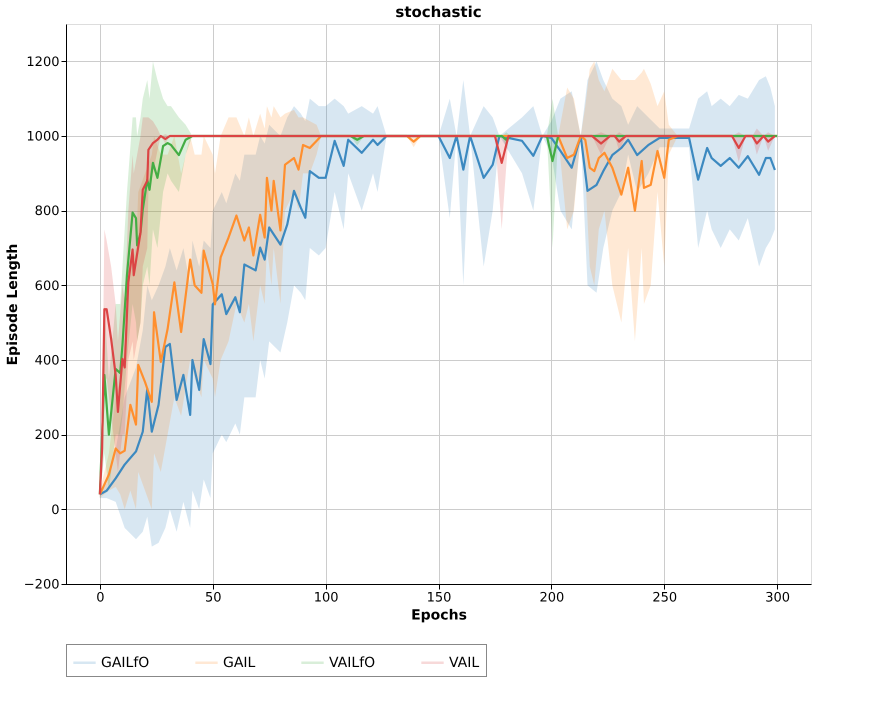 The width and height of the screenshot is (869, 727). Describe the element at coordinates (47, 361) in the screenshot. I see `y-tick-label: 400` at that location.